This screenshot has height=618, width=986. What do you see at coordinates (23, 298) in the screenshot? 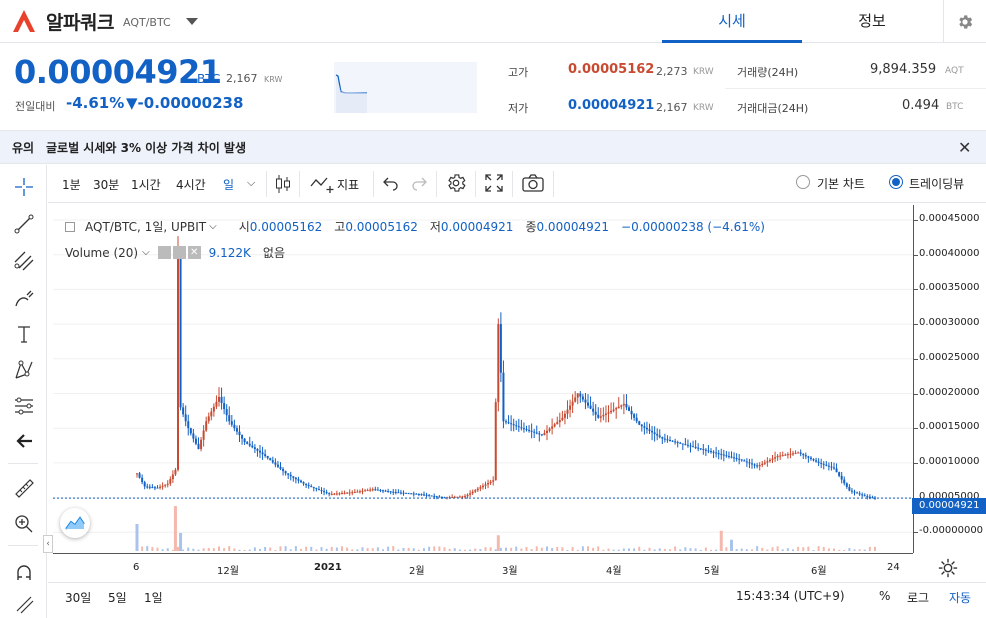
I see `brush-icon` at bounding box center [23, 298].